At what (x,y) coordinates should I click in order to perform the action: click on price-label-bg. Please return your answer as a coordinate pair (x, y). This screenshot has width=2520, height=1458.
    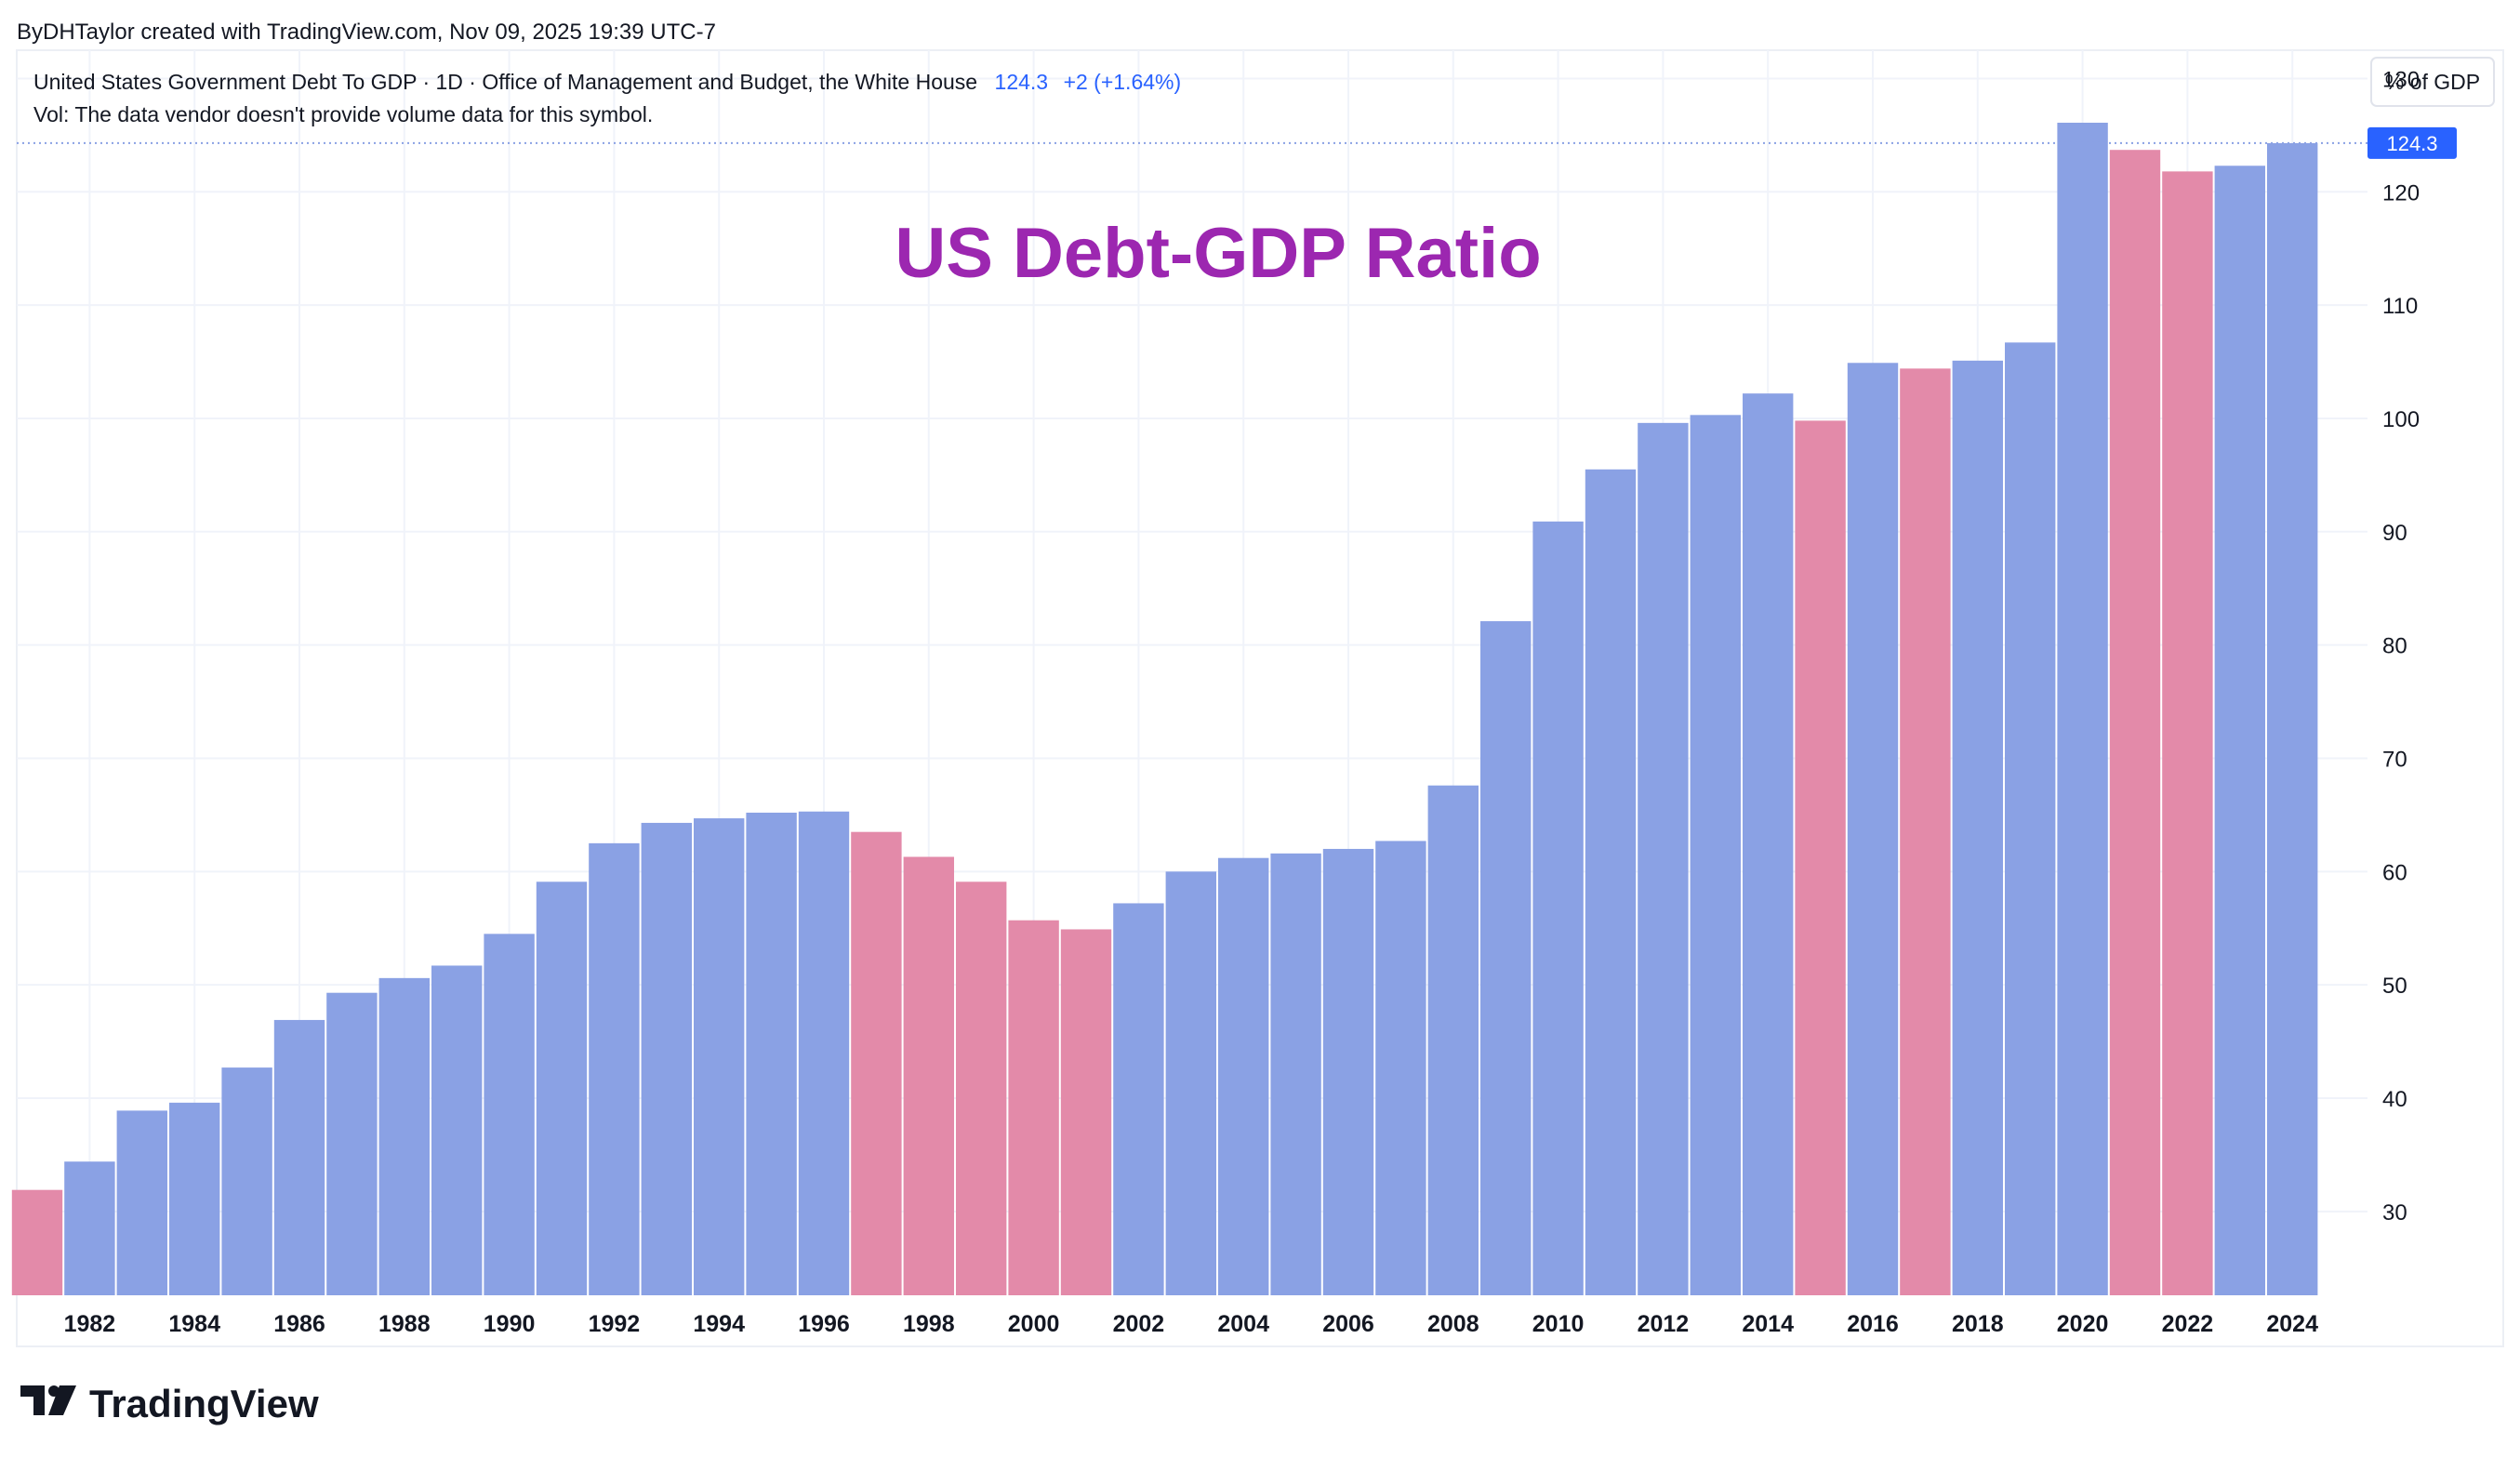
    Looking at the image, I should click on (2412, 142).